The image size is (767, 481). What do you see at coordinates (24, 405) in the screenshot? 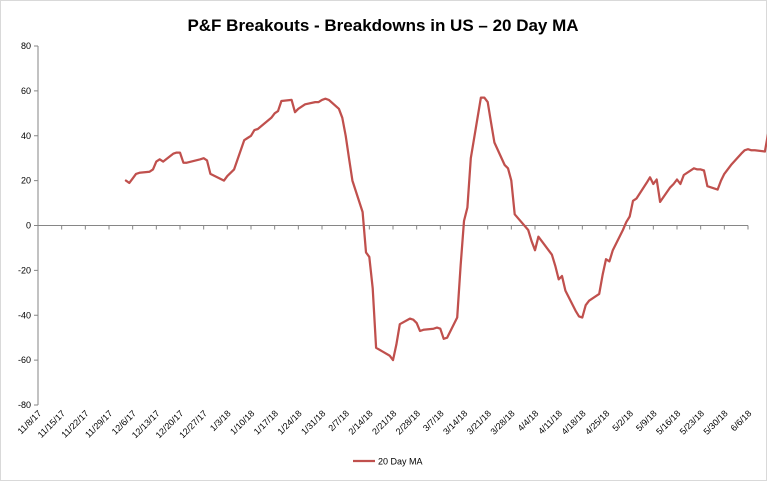
I see `y-tick-label: -80` at bounding box center [24, 405].